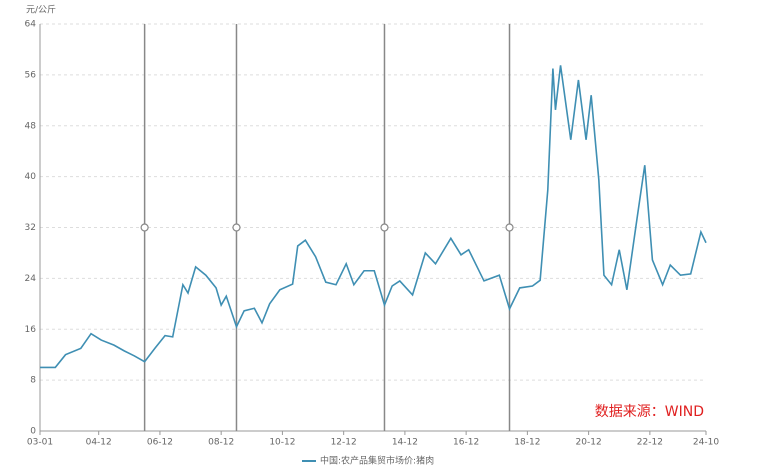  I want to click on y-tick-label: 32, so click(30, 228).